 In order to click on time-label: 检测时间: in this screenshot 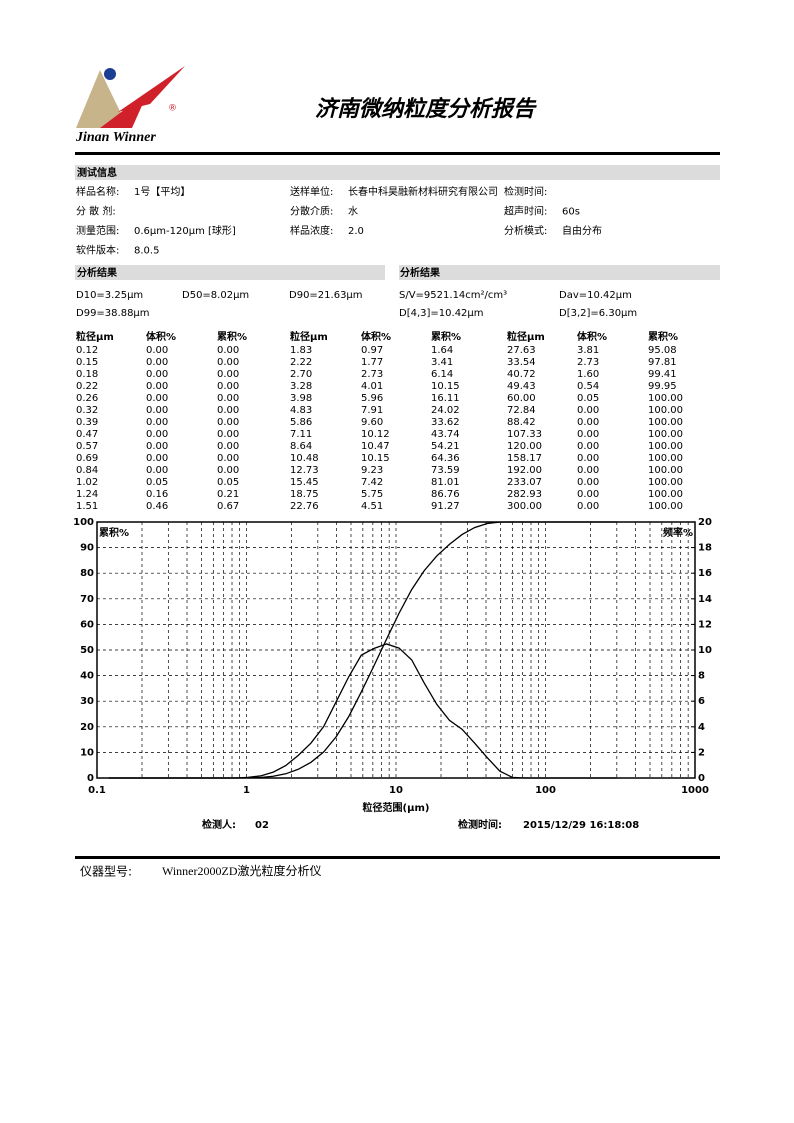, I will do `click(480, 824)`.